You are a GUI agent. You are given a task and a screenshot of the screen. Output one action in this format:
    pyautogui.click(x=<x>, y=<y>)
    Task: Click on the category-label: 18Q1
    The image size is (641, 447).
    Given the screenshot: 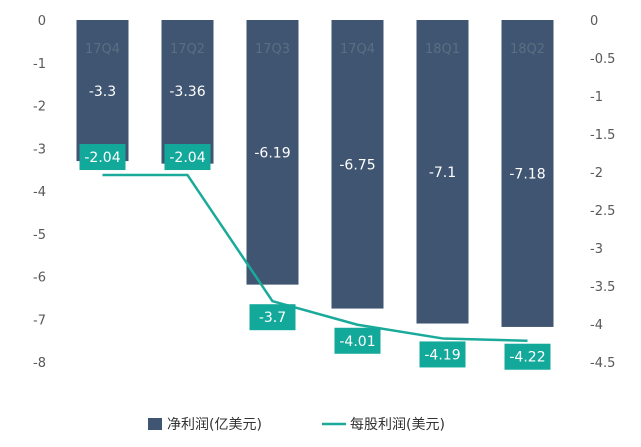 What is the action you would take?
    pyautogui.click(x=442, y=49)
    